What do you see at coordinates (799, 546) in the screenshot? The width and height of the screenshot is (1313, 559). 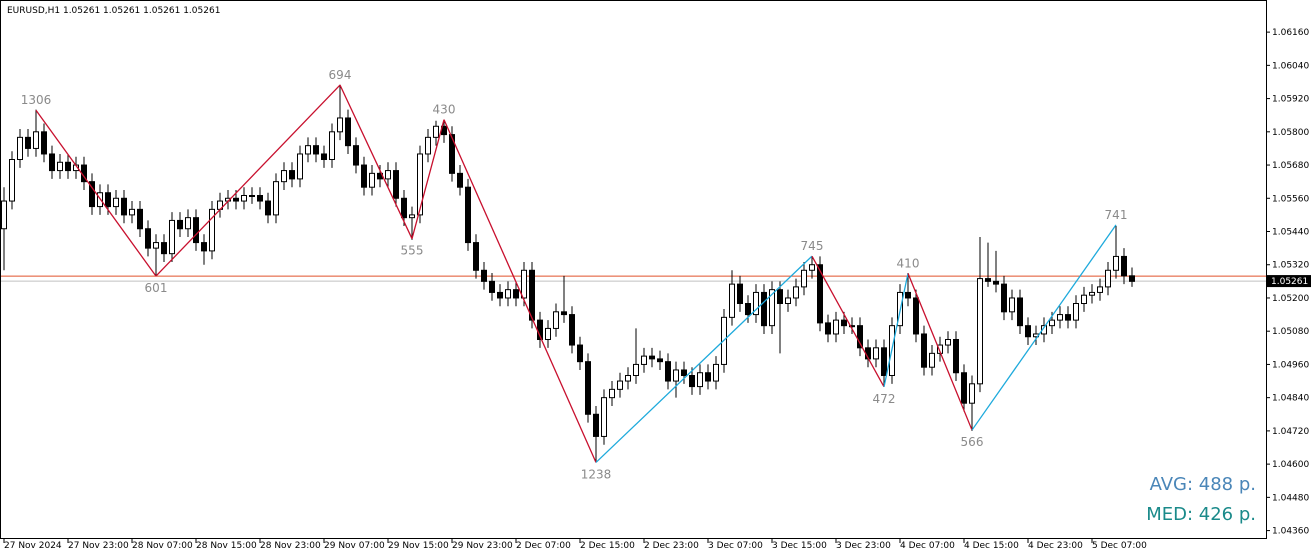 I see `x-tick-label: 3 Dec 15:00` at bounding box center [799, 546].